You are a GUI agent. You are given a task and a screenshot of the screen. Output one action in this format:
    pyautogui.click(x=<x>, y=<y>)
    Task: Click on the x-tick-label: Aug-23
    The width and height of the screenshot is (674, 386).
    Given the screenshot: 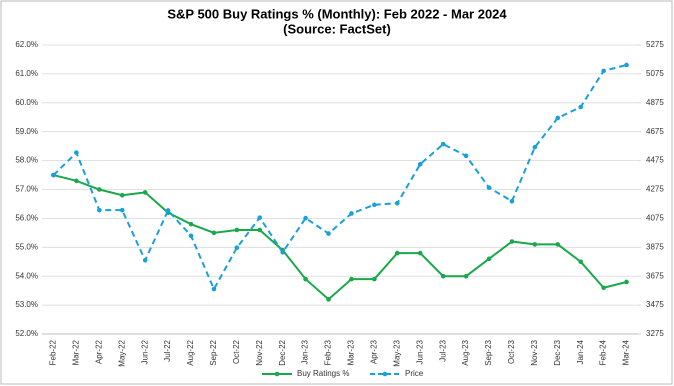 What is the action you would take?
    pyautogui.click(x=465, y=352)
    